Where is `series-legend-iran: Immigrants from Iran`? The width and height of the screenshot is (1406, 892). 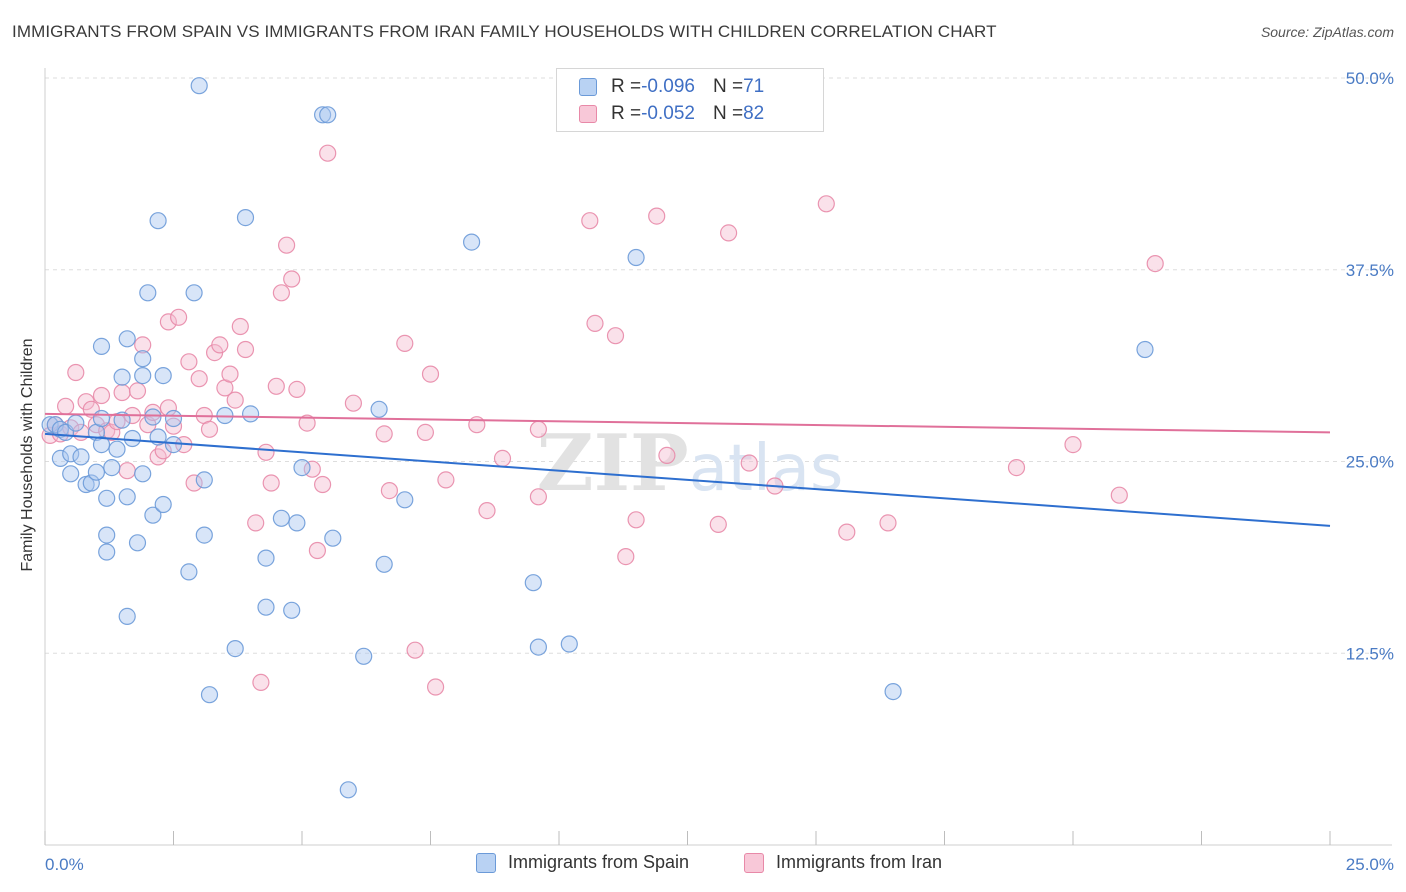 series-legend-iran: Immigrants from Iran is located at coordinates (843, 862).